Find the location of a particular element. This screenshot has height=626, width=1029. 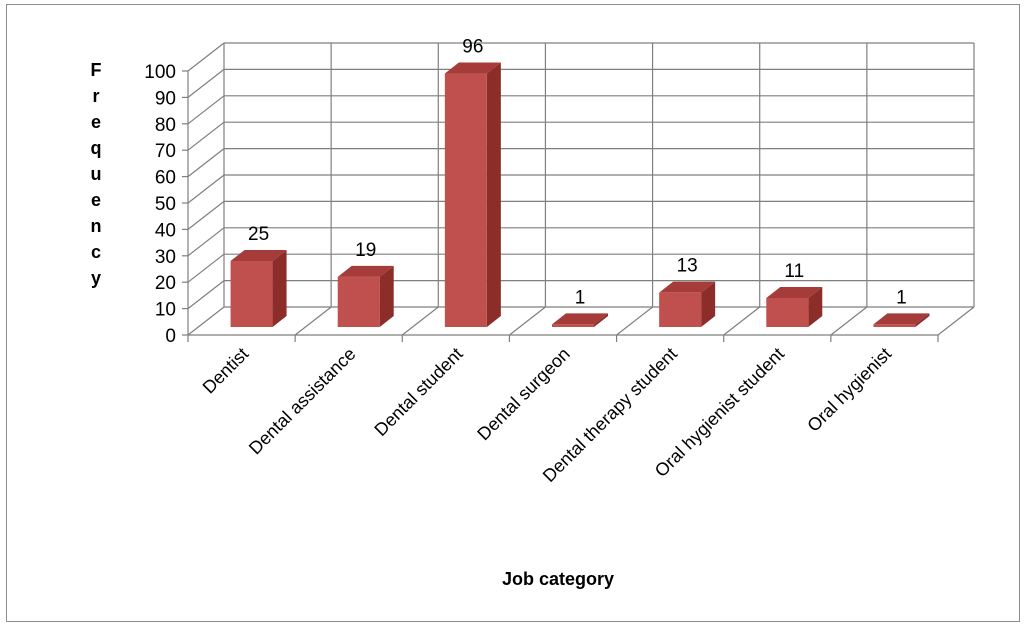

y-tick-label: 50 is located at coordinates (165, 204).